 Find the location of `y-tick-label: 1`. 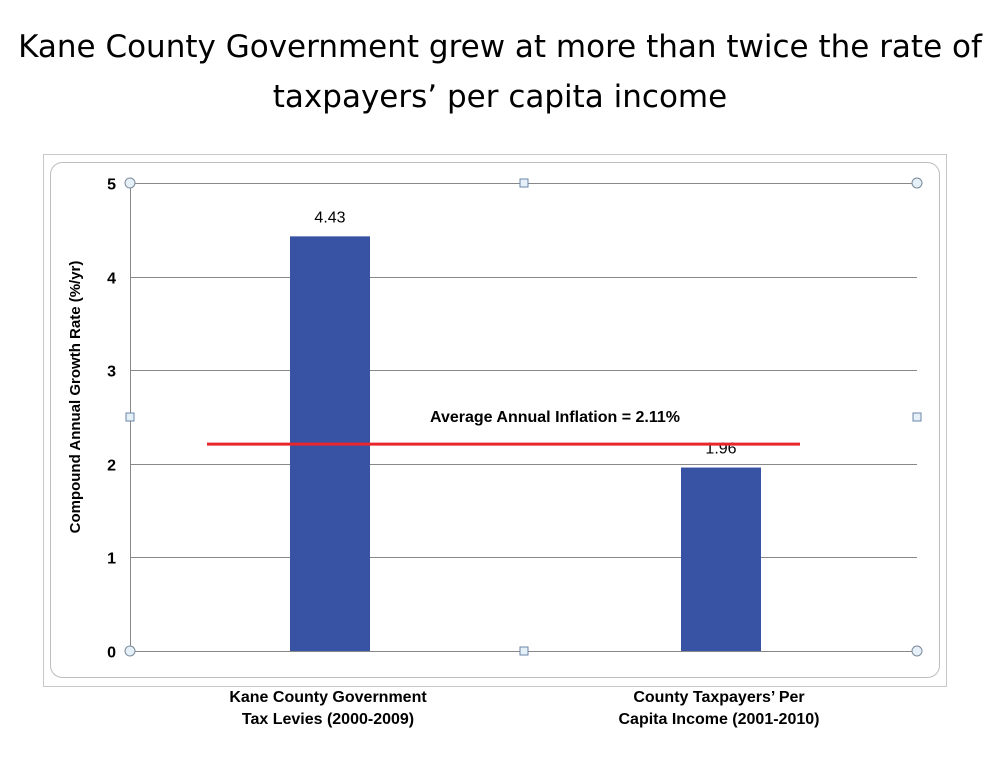

y-tick-label: 1 is located at coordinates (111, 559).